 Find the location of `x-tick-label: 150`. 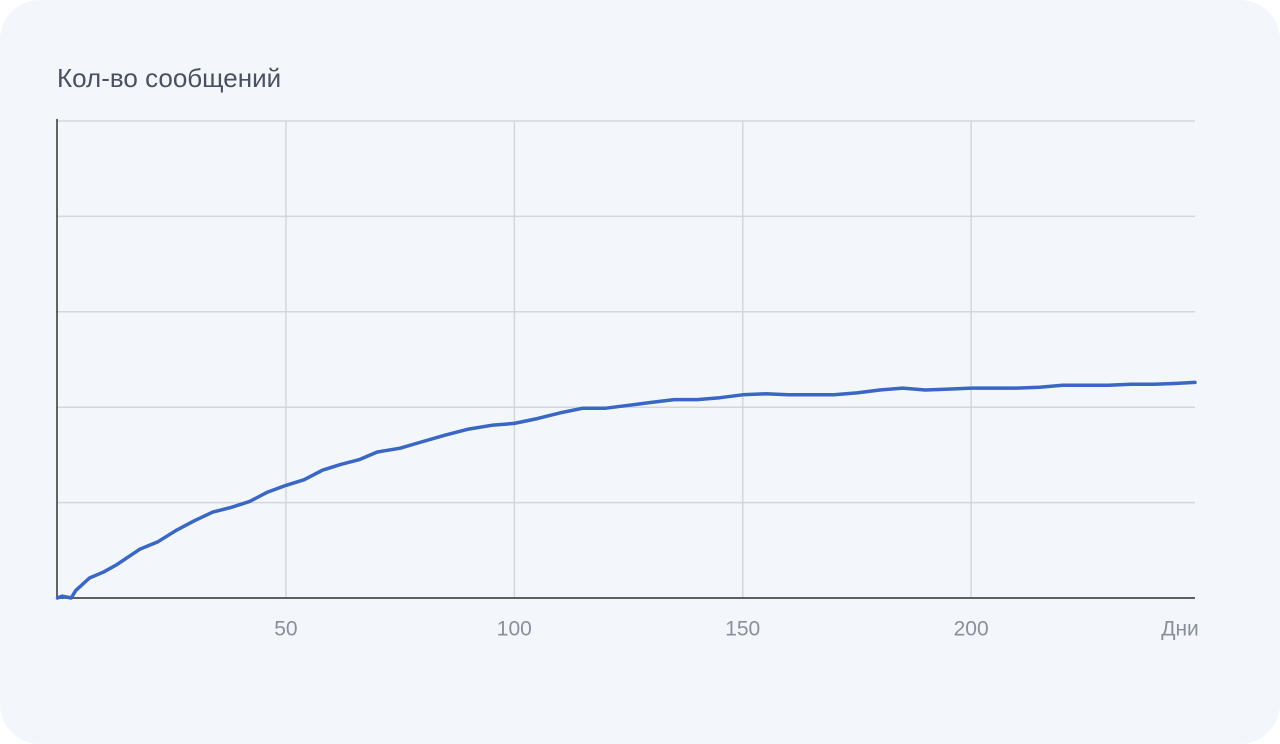

x-tick-label: 150 is located at coordinates (742, 629).